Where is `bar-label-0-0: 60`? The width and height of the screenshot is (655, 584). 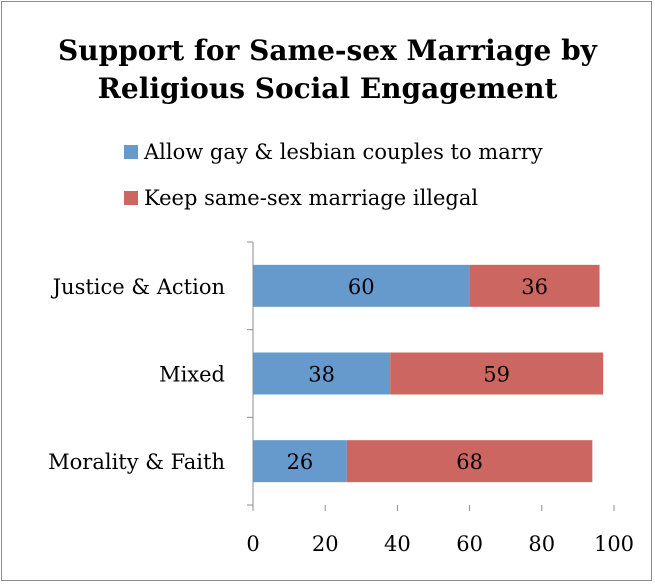 bar-label-0-0: 60 is located at coordinates (361, 287).